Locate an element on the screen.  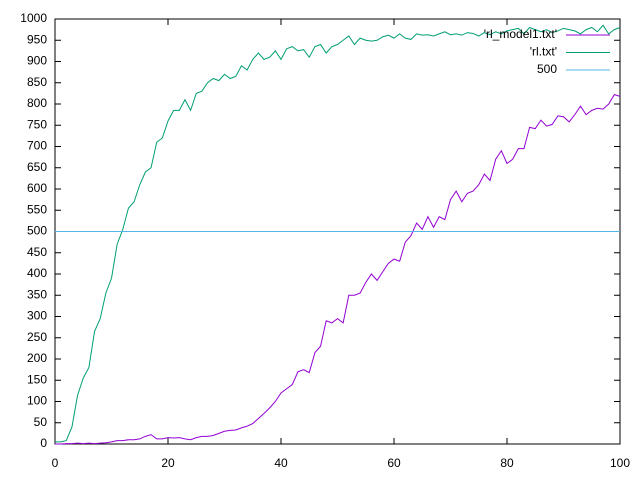
y-tick-label: 350 is located at coordinates (37, 294).